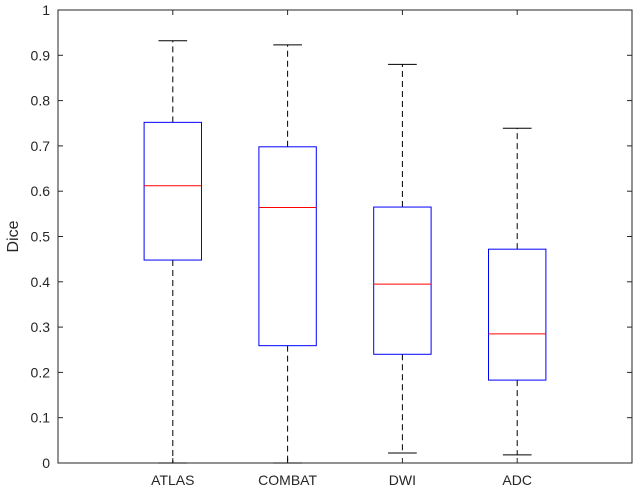 This screenshot has width=638, height=493. What do you see at coordinates (41, 237) in the screenshot?
I see `y-tick-label: 0.5` at bounding box center [41, 237].